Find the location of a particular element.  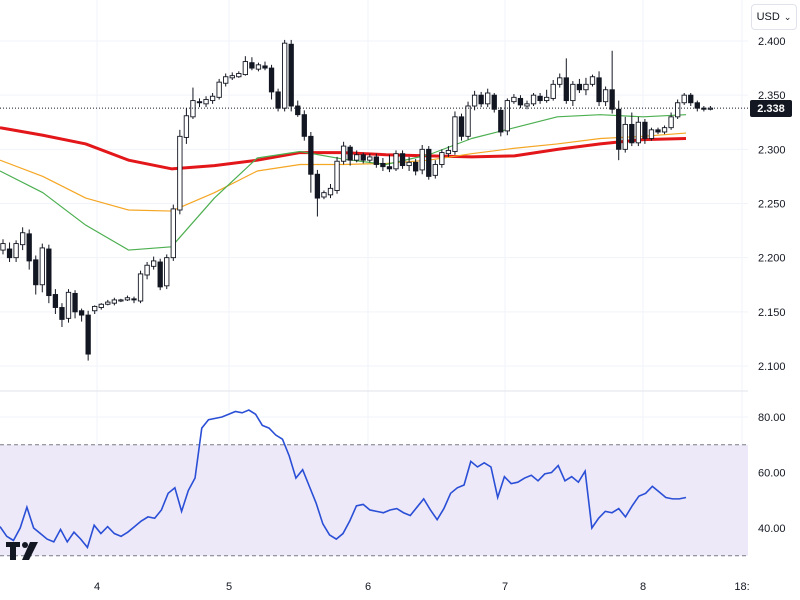

current-price-badge: 2.338 is located at coordinates (771, 108).